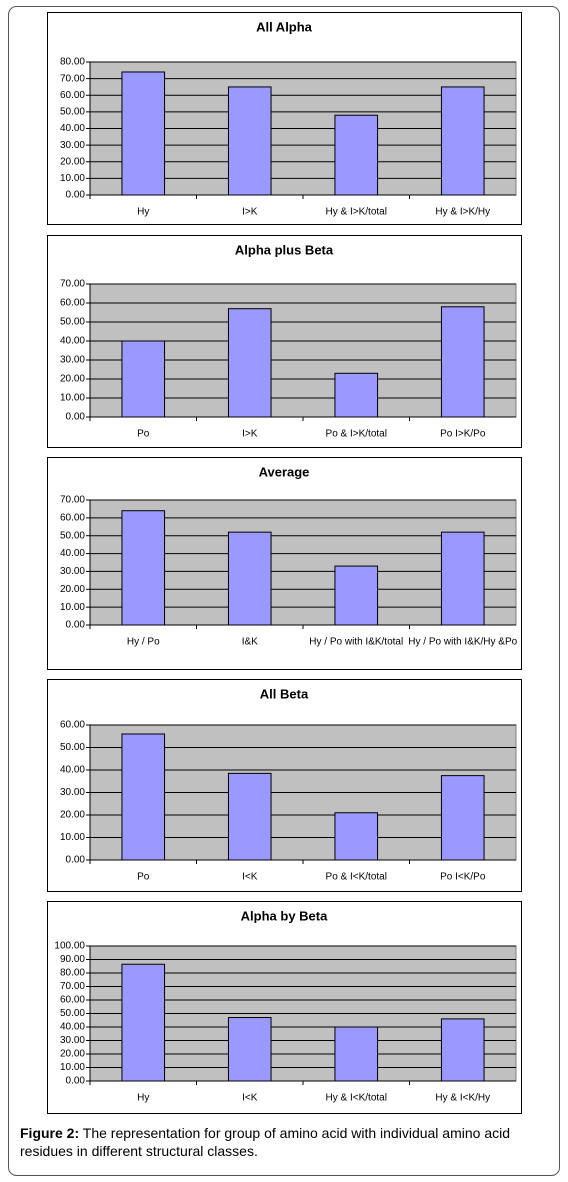  What do you see at coordinates (284, 471) in the screenshot?
I see `chart-title: Average` at bounding box center [284, 471].